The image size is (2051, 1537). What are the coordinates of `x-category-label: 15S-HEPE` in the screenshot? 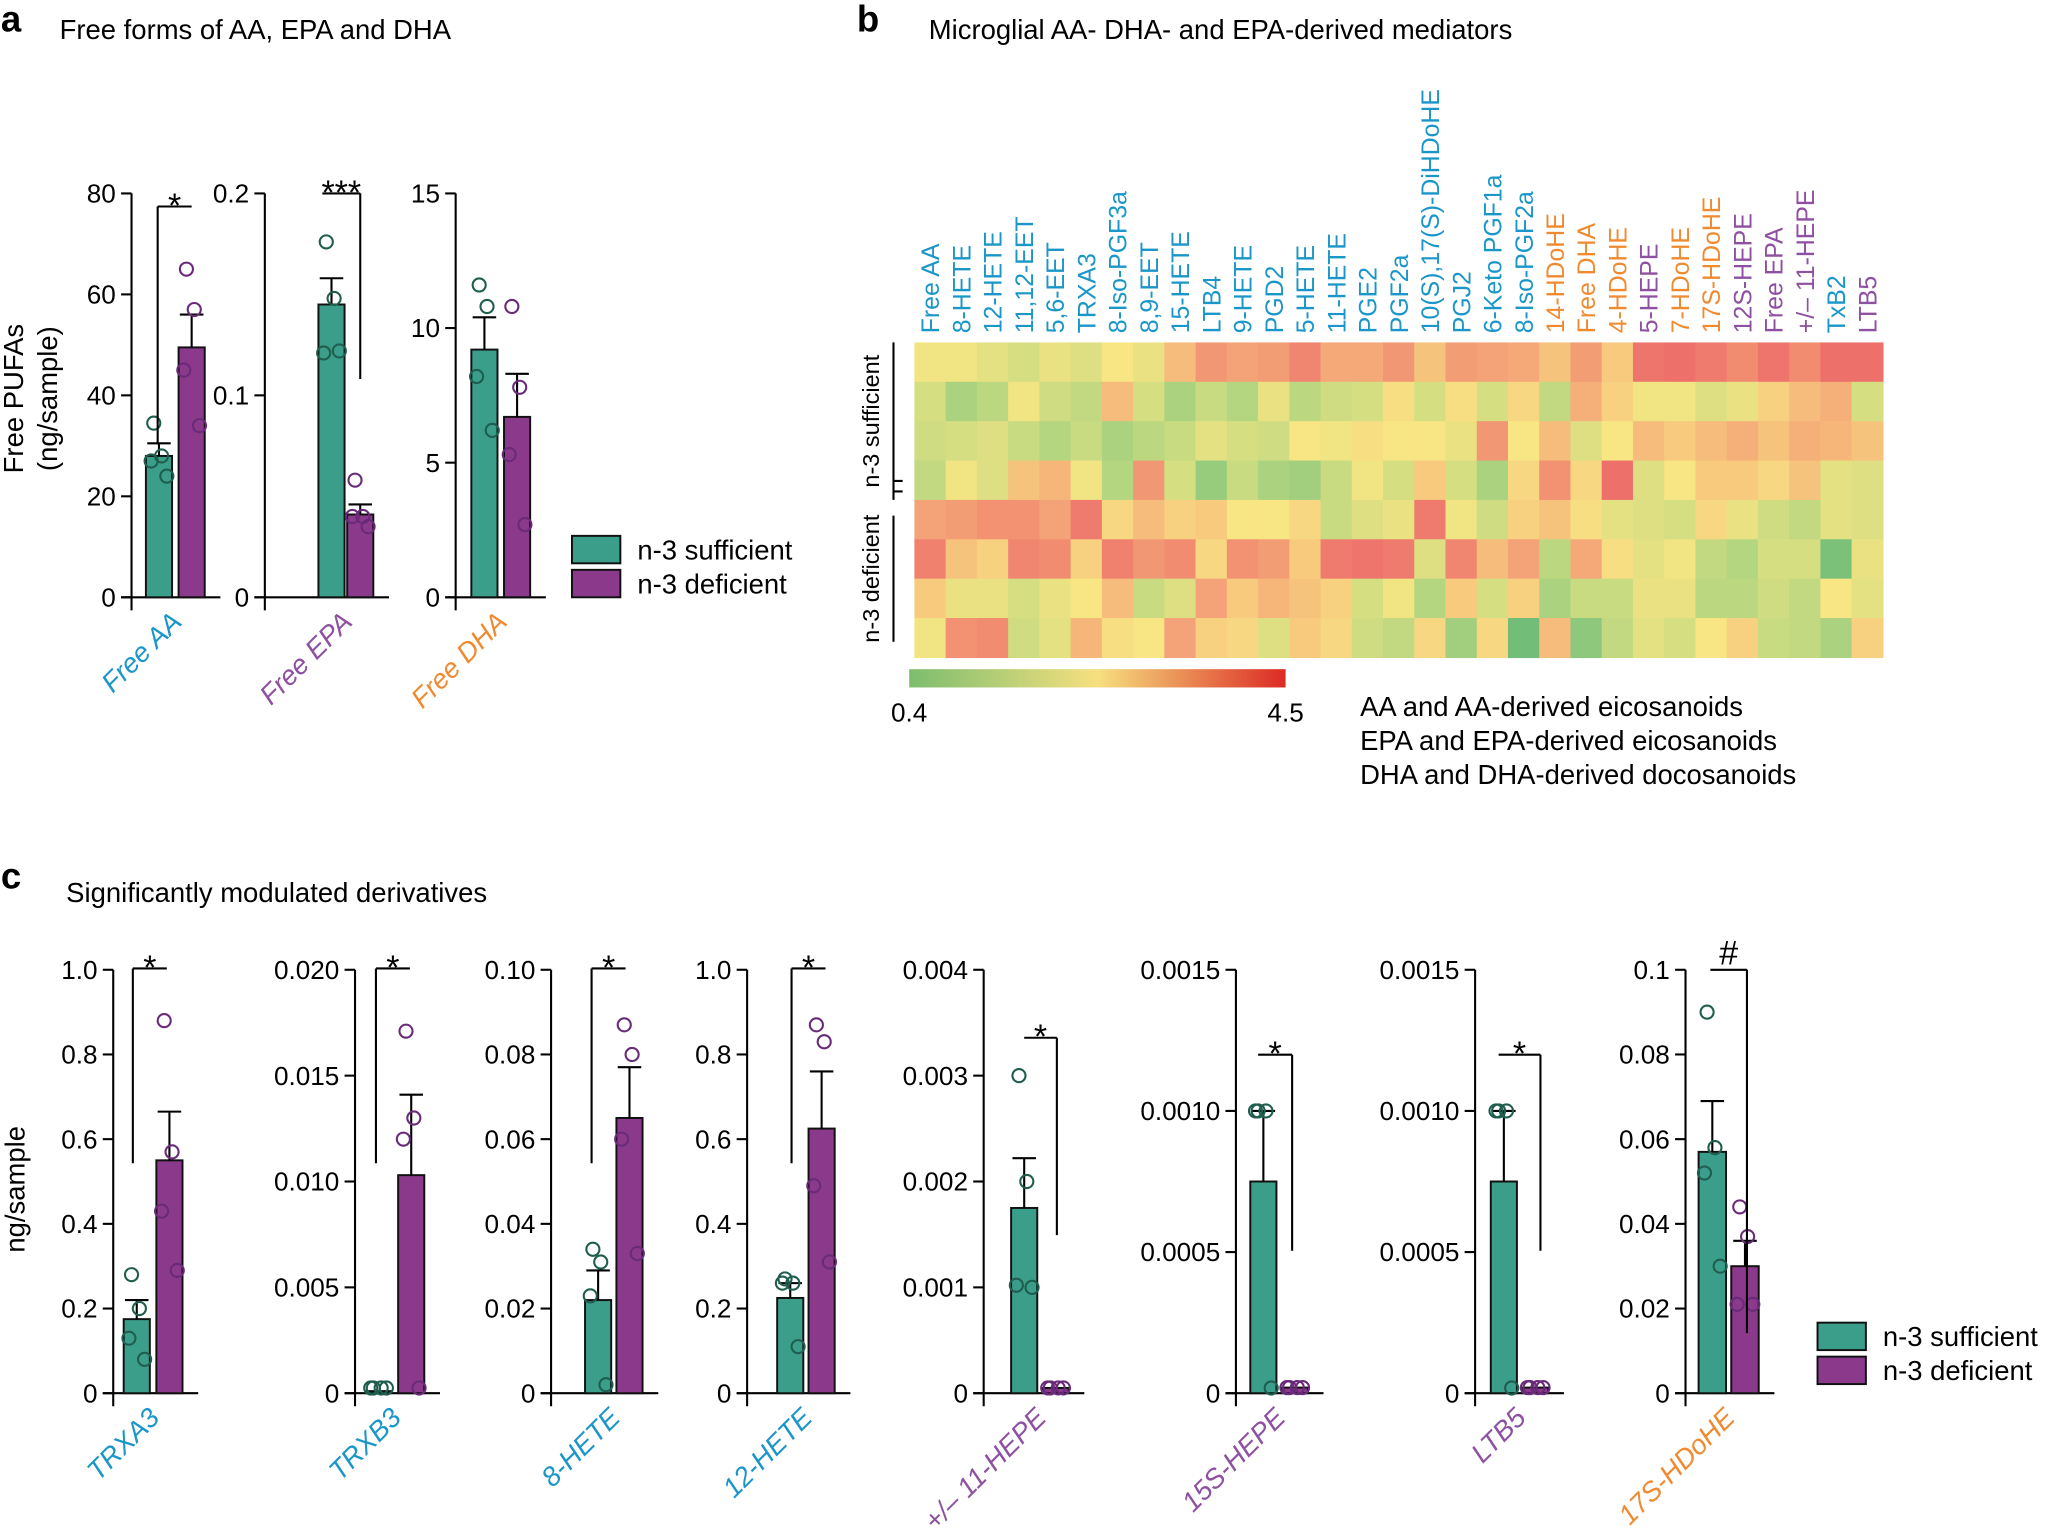 It's located at (1233, 1459).